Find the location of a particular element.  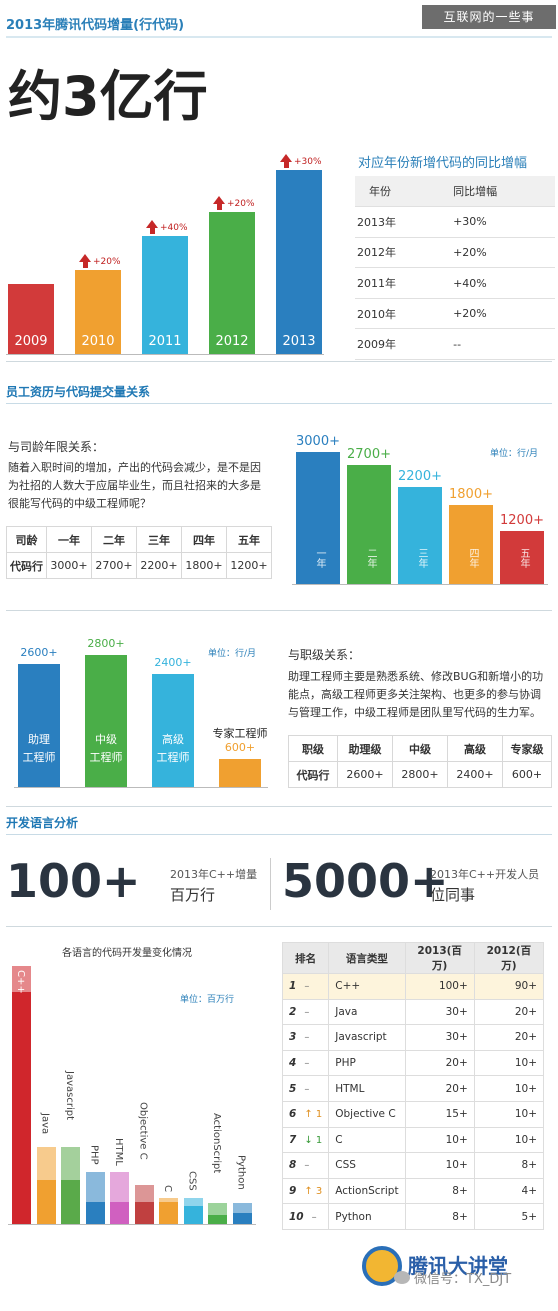

table-header-cell: 中级 is located at coordinates (419, 748).